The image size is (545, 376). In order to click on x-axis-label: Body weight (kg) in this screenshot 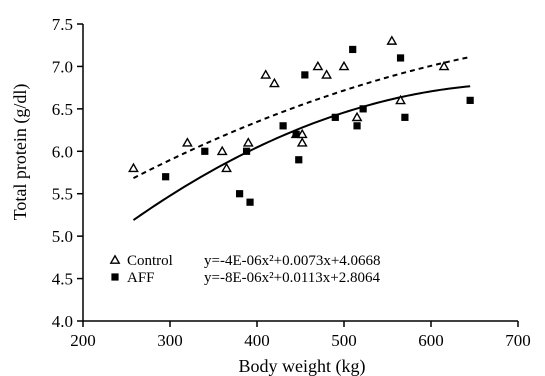, I will do `click(302, 366)`.